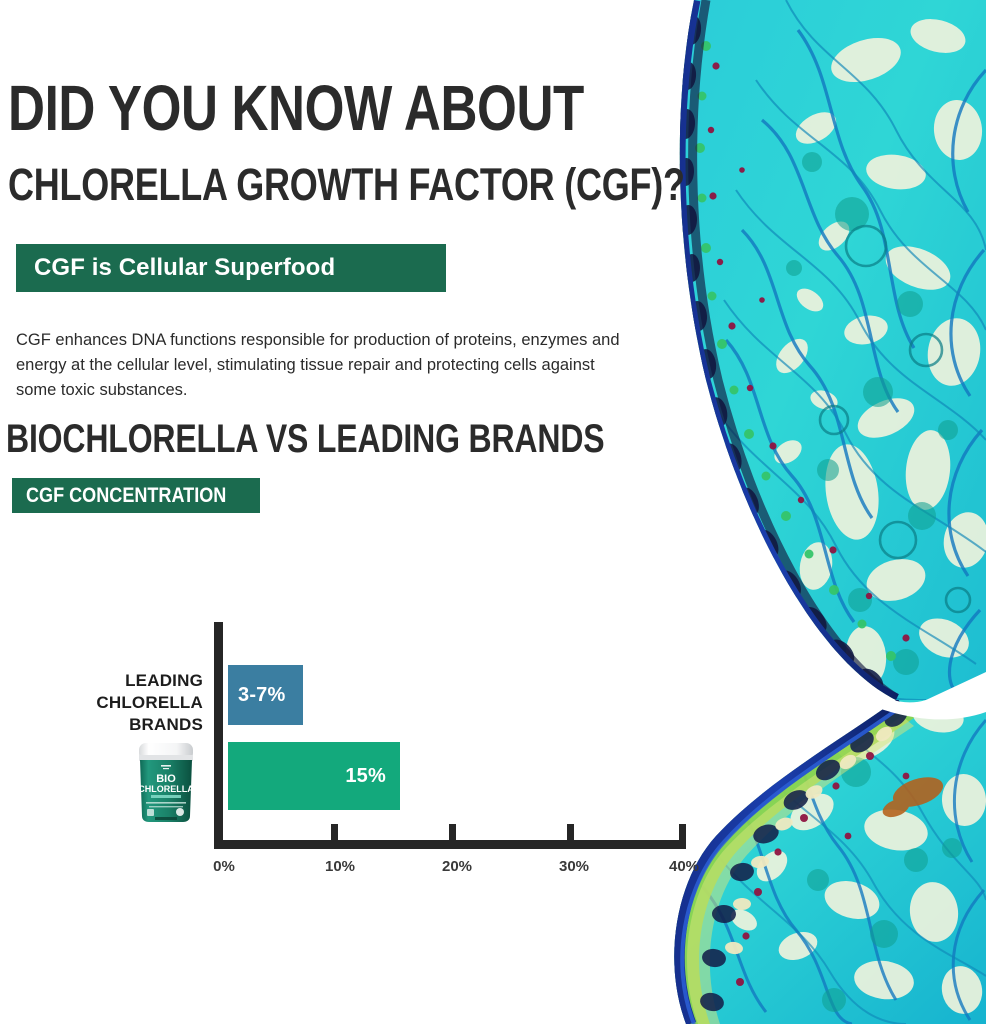  Describe the element at coordinates (262, 694) in the screenshot. I see `bar-value-label-leading: 3-7%` at that location.